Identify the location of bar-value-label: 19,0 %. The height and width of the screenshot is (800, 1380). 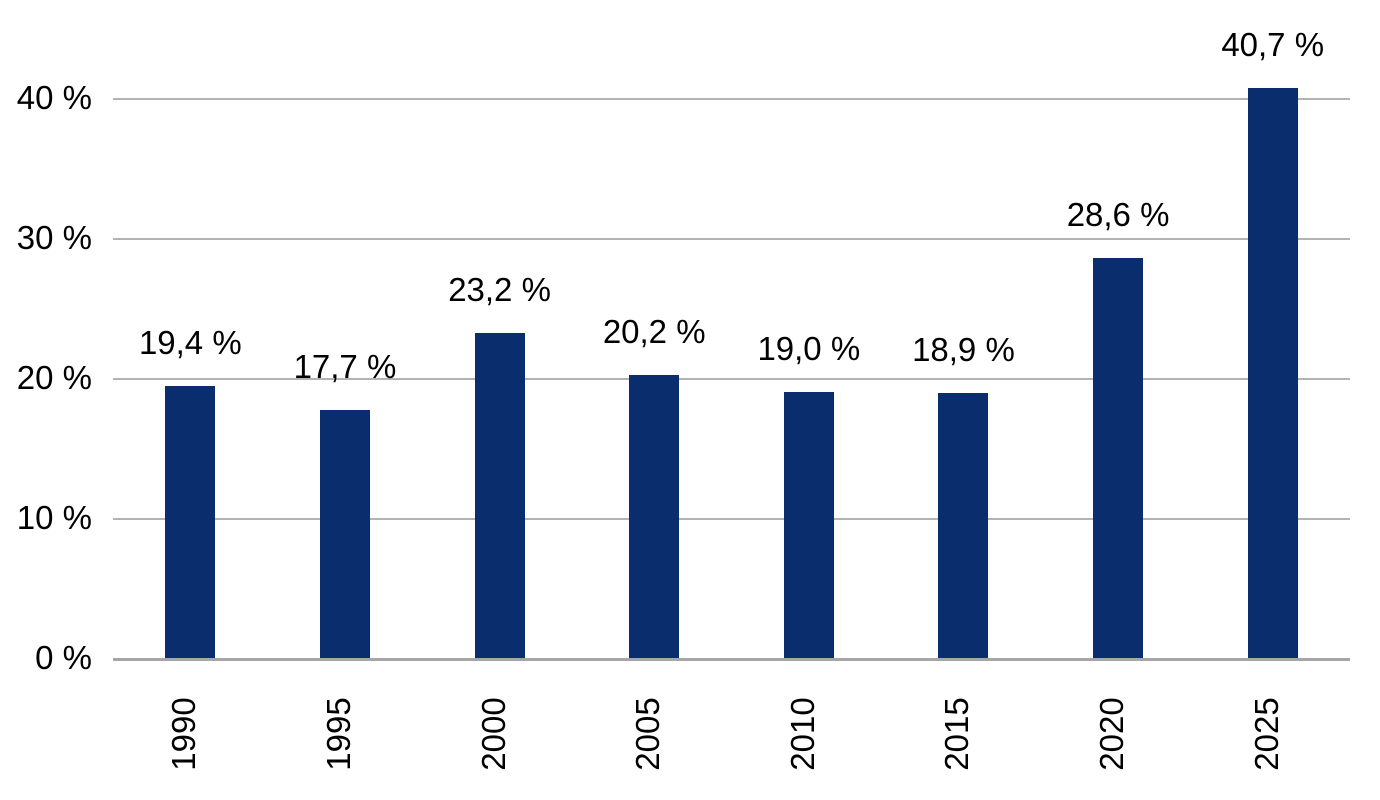
(809, 348).